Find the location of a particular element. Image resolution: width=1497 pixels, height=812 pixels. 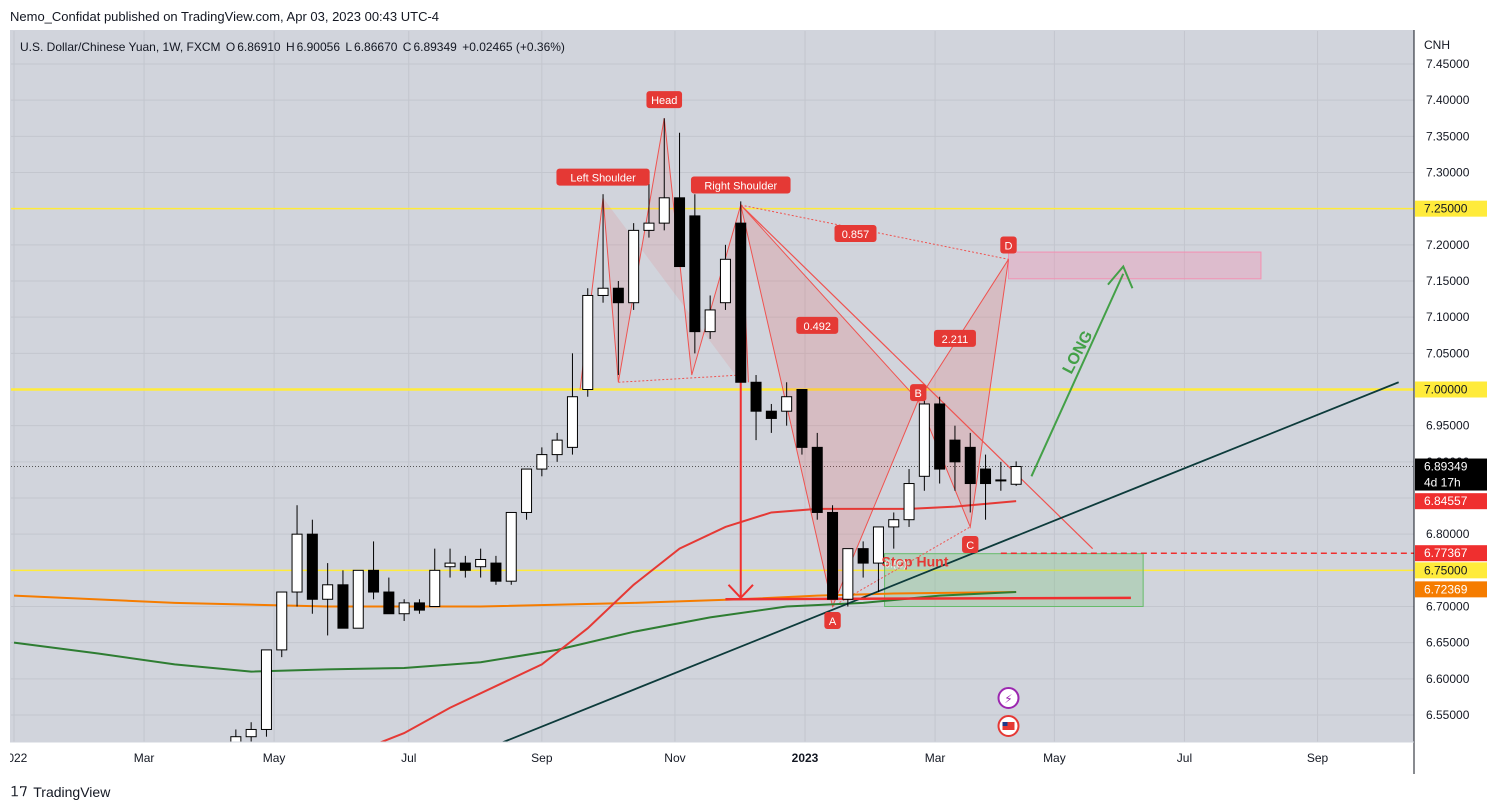

x-tick-label: Jul is located at coordinates (1184, 758).